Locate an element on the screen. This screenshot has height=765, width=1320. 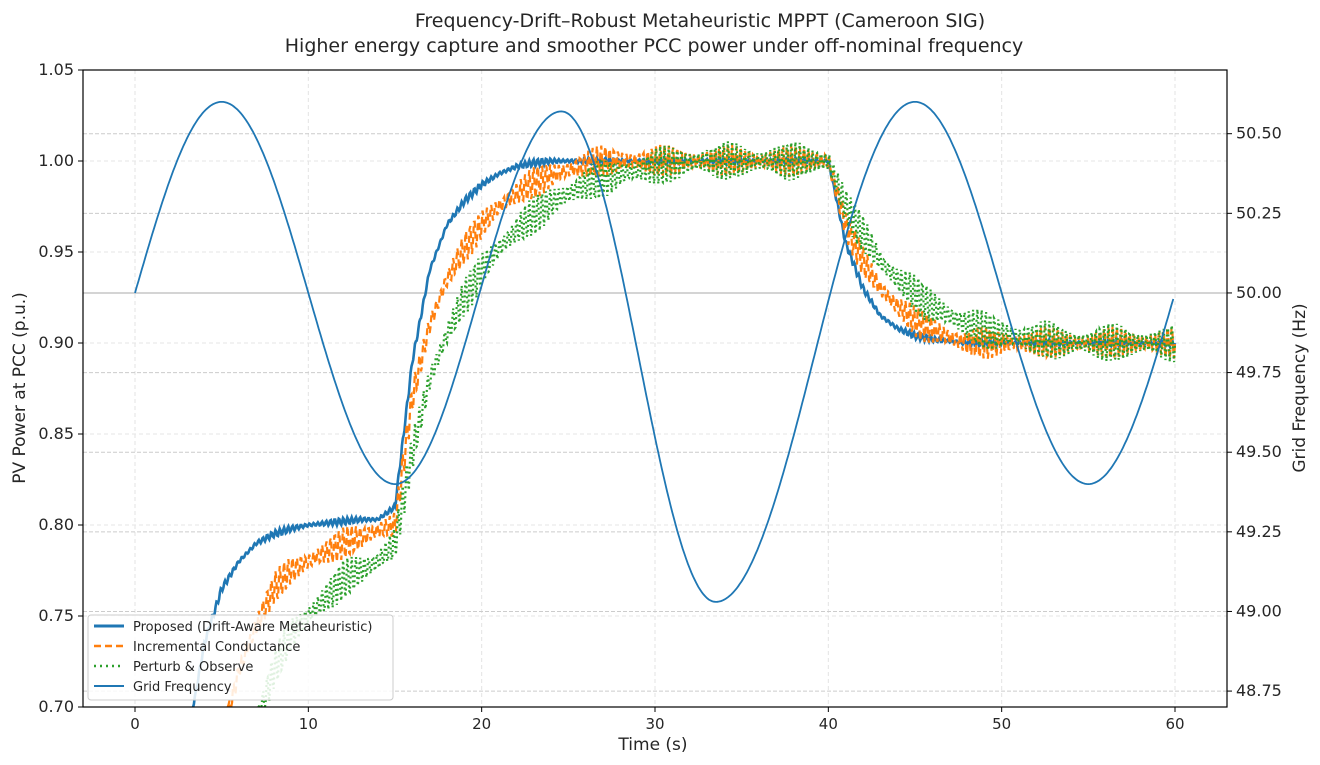
y-tick-label: 1.05 is located at coordinates (56, 69).